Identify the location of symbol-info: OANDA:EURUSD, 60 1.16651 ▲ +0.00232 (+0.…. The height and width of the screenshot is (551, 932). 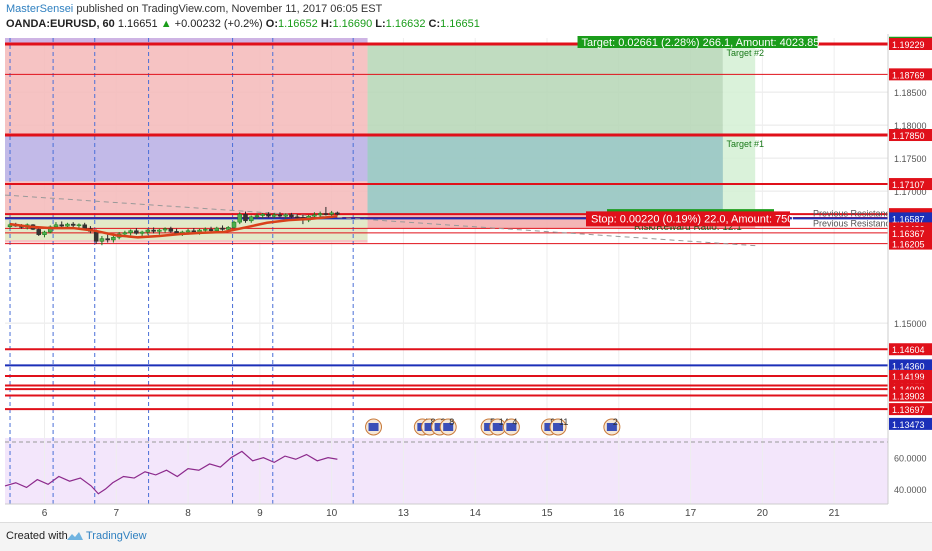
(243, 24).